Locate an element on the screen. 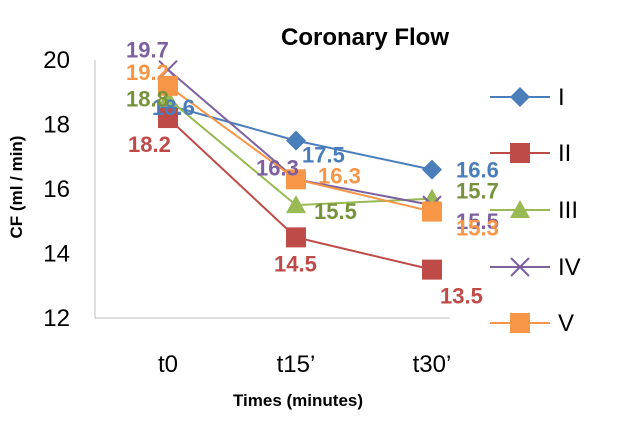 The height and width of the screenshot is (433, 629). y-tick-label: 14 is located at coordinates (56, 254).